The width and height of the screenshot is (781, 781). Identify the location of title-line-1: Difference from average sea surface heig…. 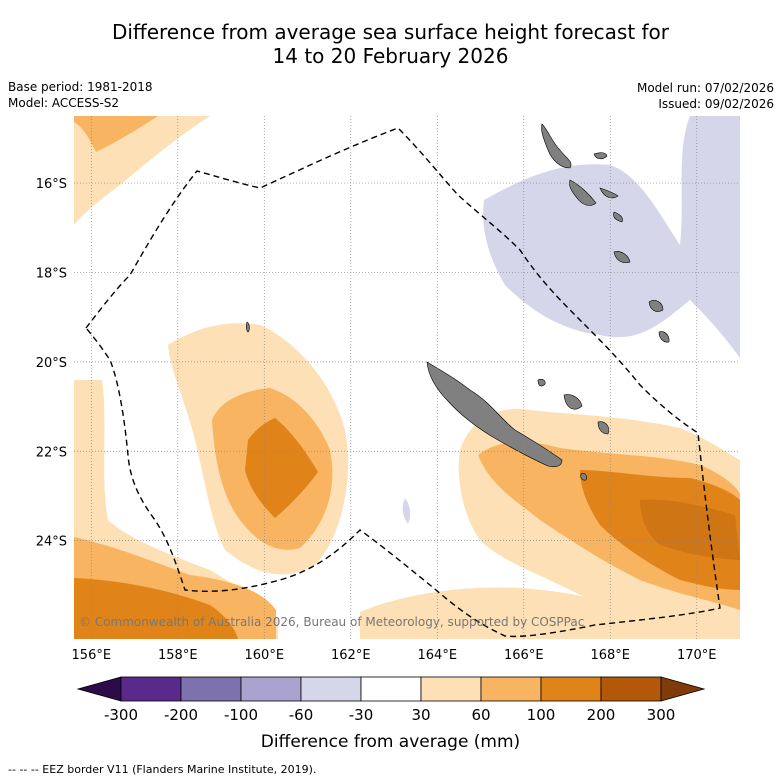
(390, 32).